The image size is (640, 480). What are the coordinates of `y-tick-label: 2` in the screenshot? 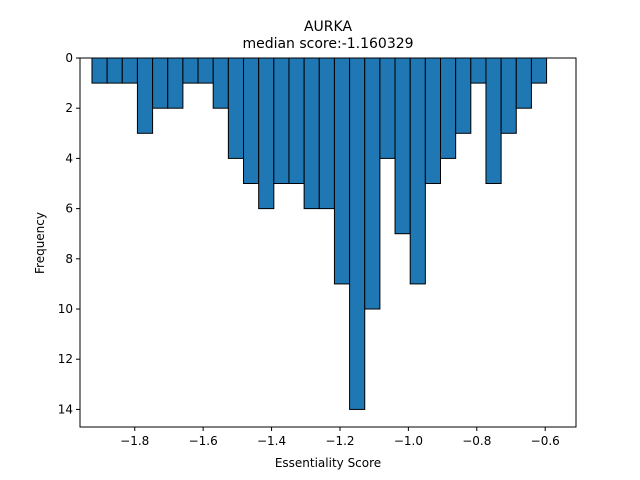 It's located at (69, 108).